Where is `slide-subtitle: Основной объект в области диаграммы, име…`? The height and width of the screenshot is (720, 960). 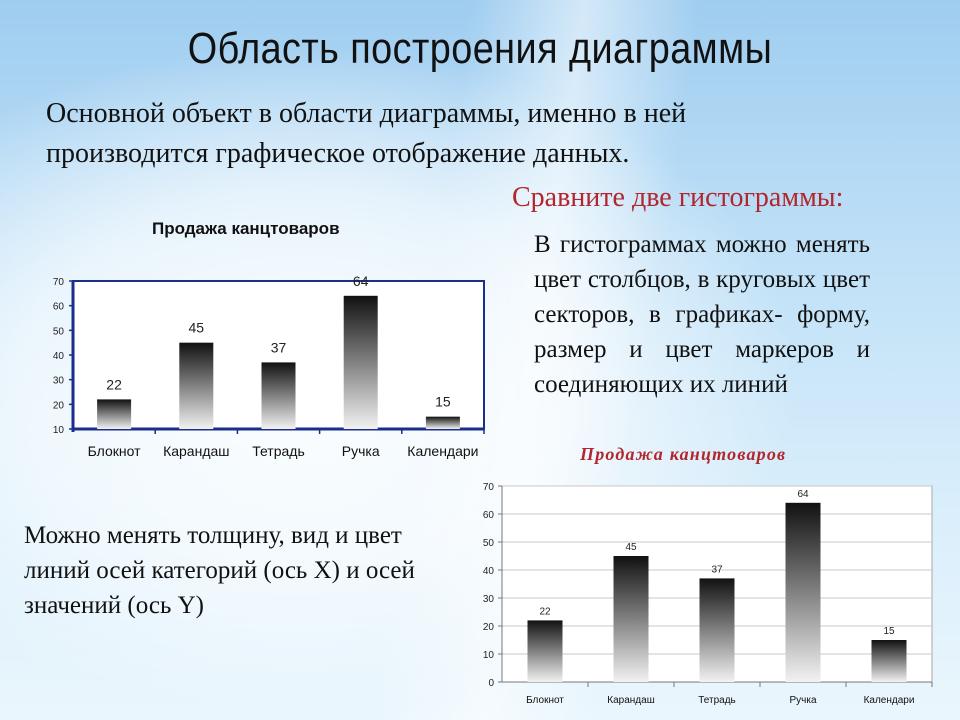 slide-subtitle: Основной объект в области диаграммы, име… is located at coordinates (461, 134).